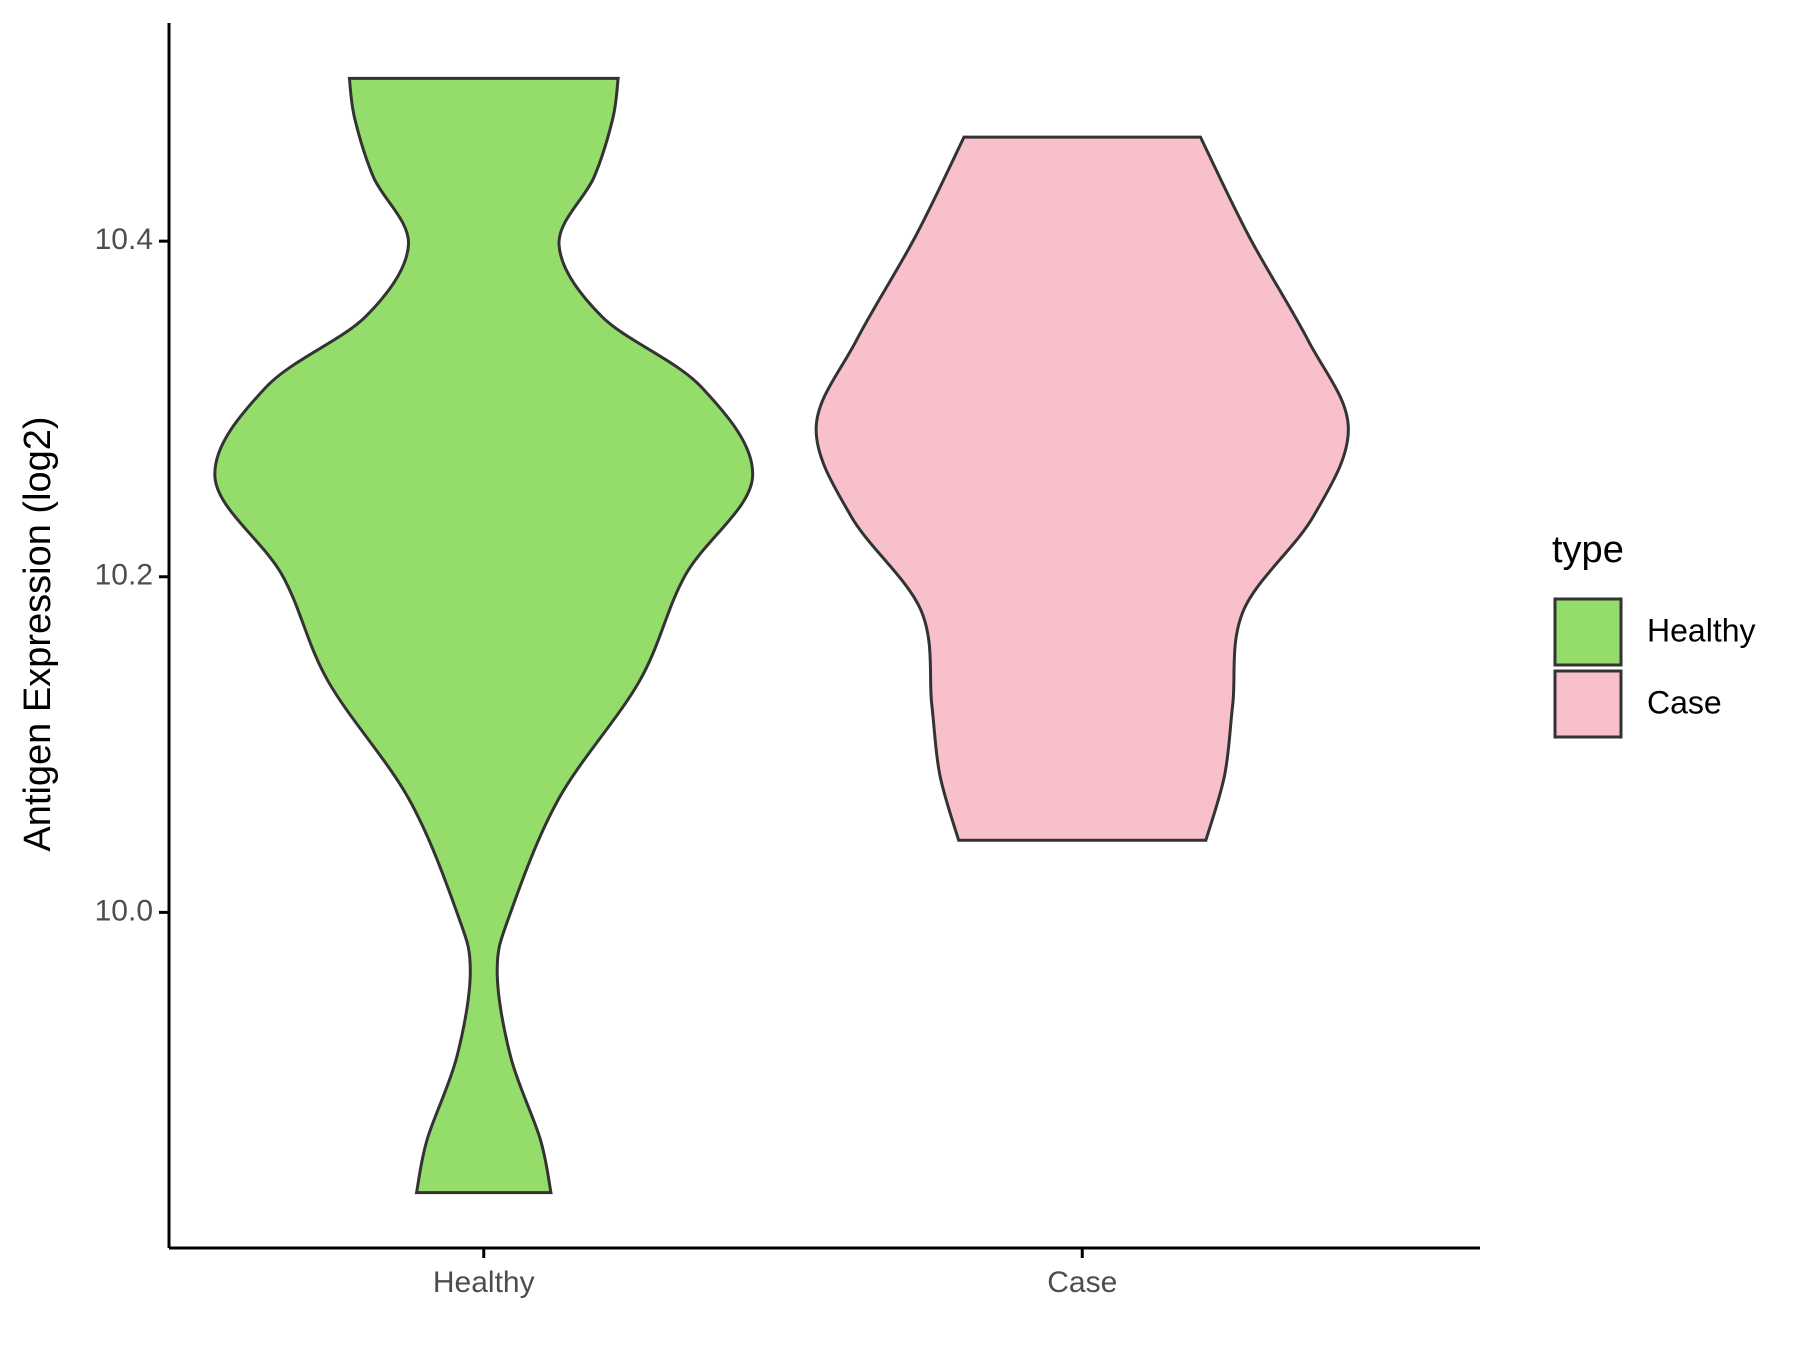 Image resolution: width=1800 pixels, height=1350 pixels. What do you see at coordinates (1588, 550) in the screenshot?
I see `legend-title: type` at bounding box center [1588, 550].